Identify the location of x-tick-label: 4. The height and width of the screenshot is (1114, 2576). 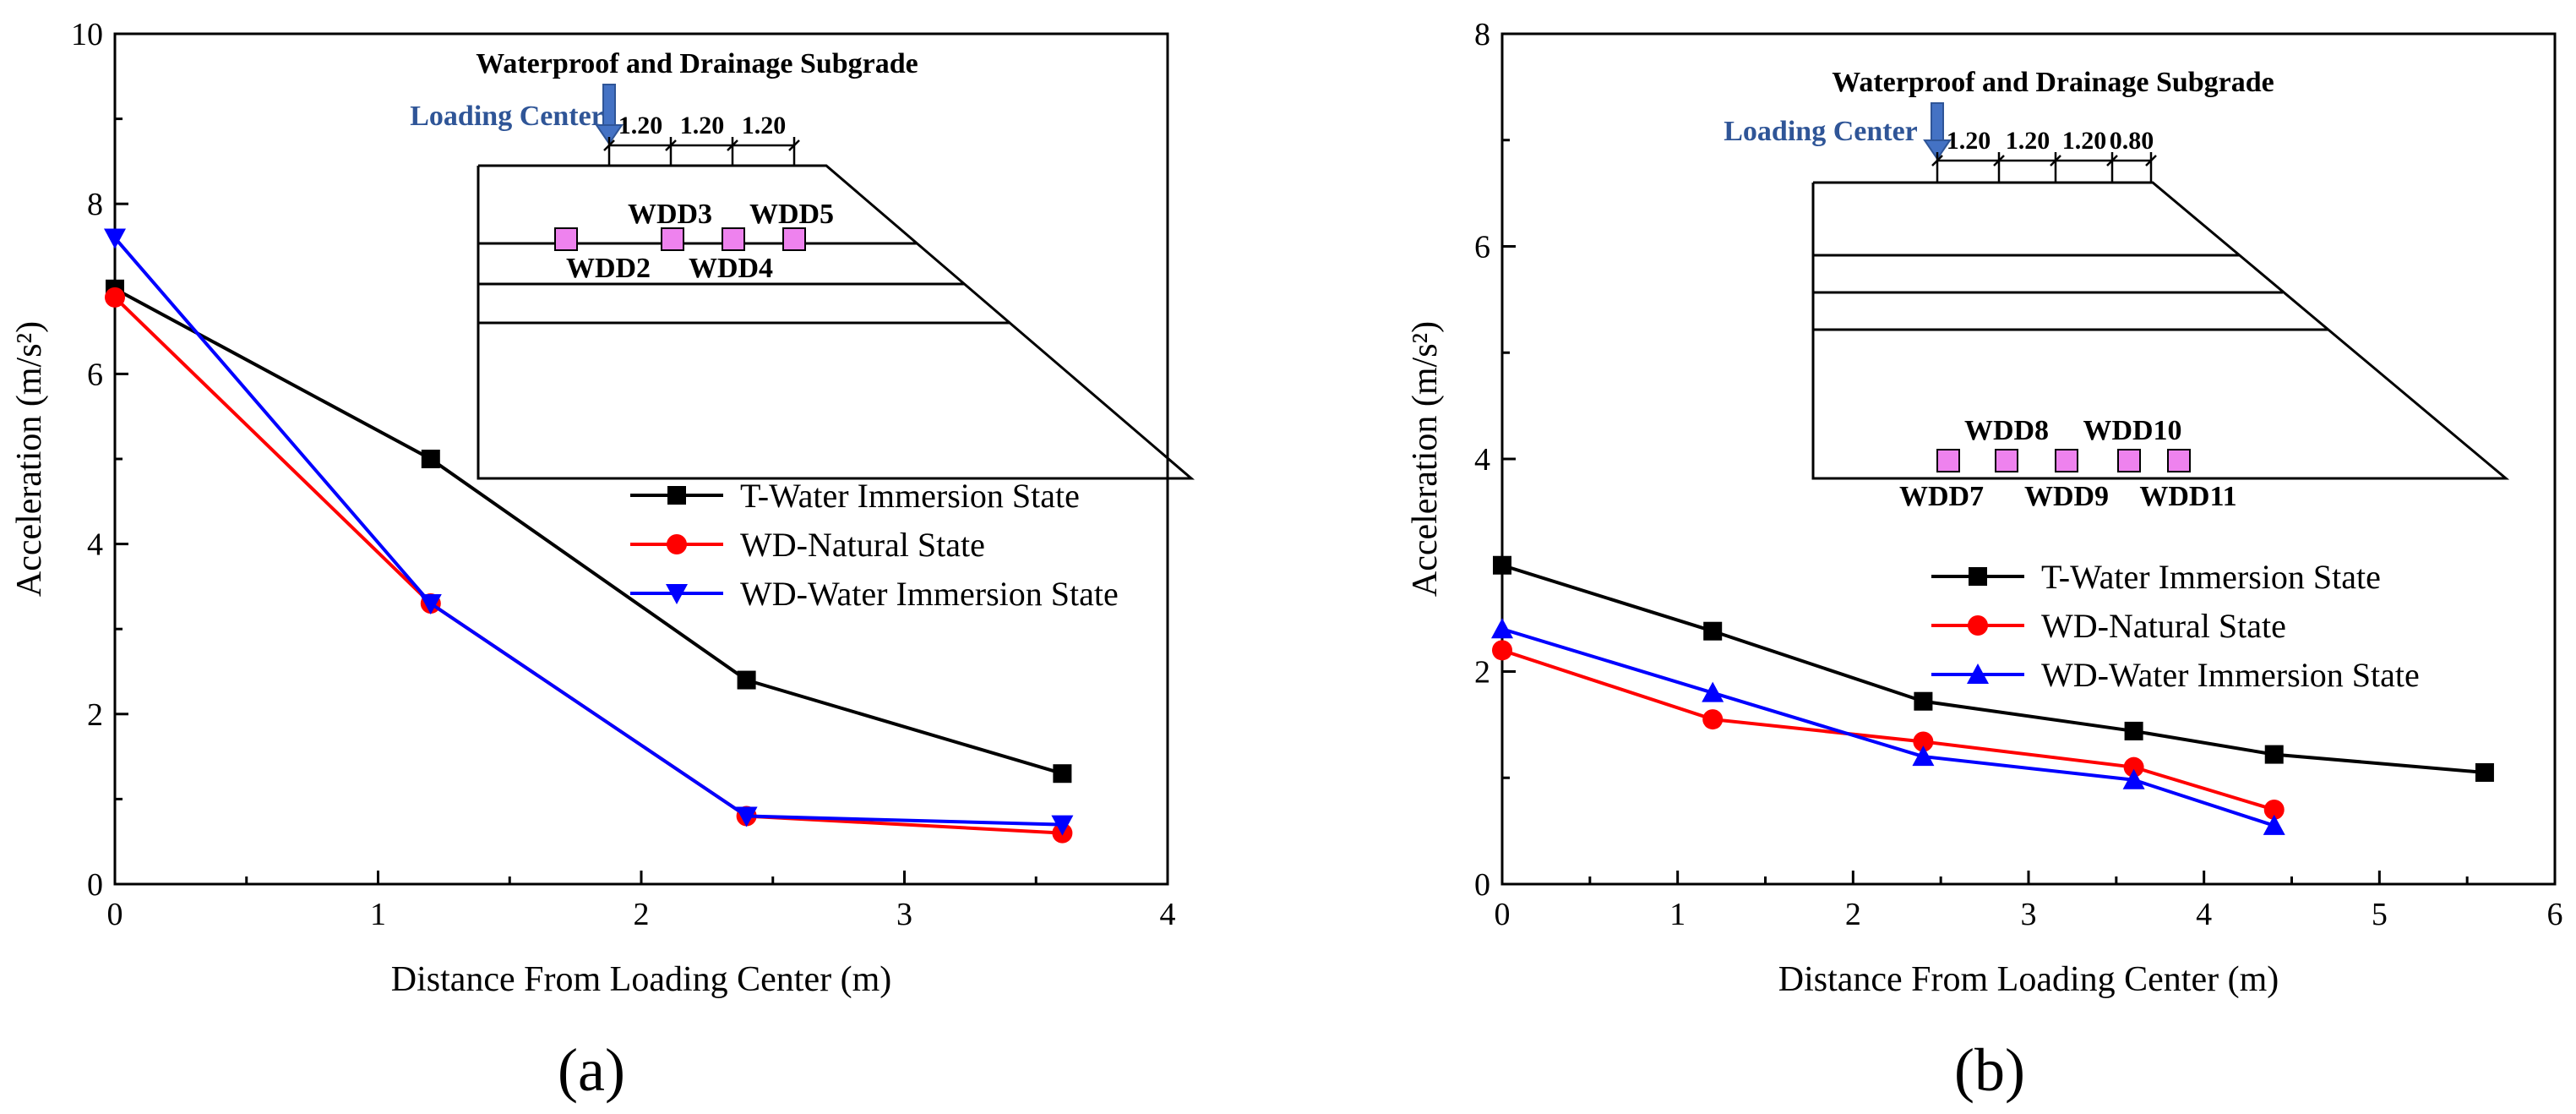
(2204, 914).